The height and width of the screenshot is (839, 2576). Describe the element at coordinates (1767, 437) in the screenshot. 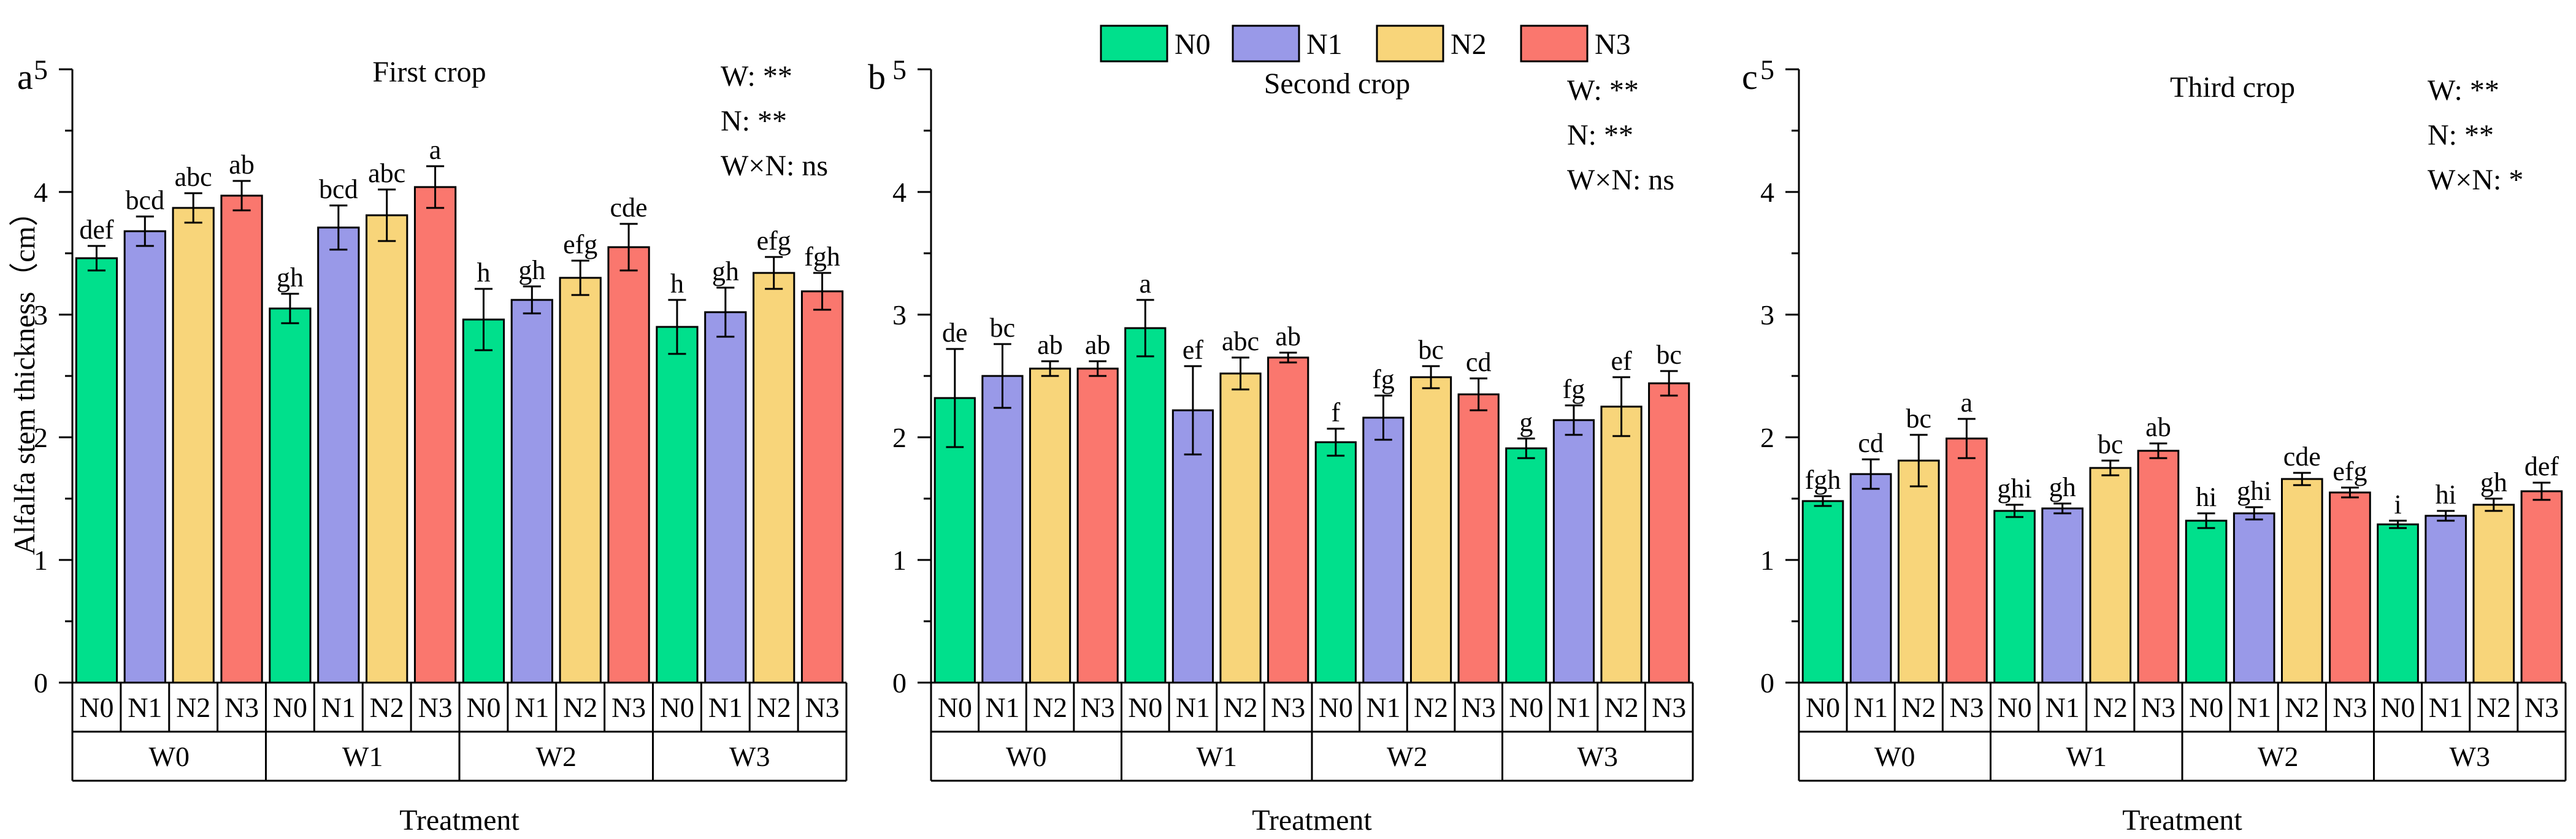

I see `y-tick-label: 2` at that location.